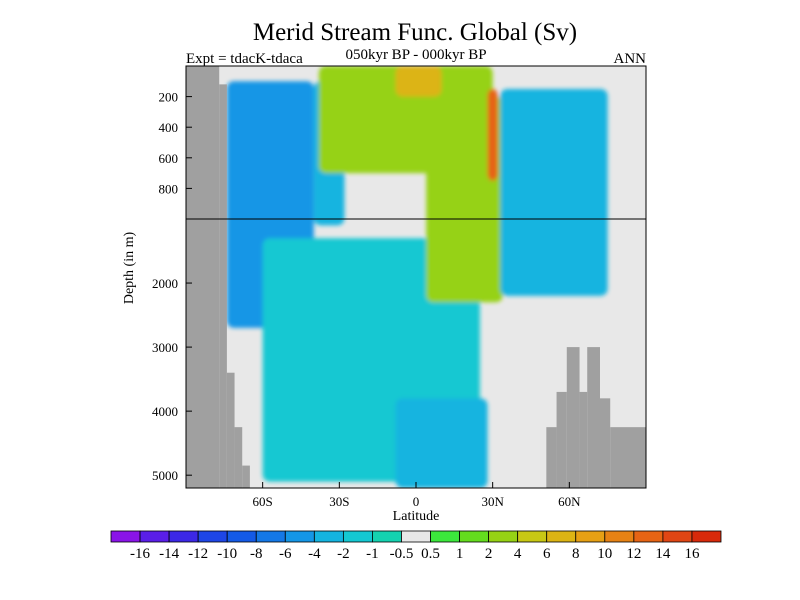 The width and height of the screenshot is (800, 600). What do you see at coordinates (415, 32) in the screenshot?
I see `chart-title: Merid Stream Func. Global (Sv)` at bounding box center [415, 32].